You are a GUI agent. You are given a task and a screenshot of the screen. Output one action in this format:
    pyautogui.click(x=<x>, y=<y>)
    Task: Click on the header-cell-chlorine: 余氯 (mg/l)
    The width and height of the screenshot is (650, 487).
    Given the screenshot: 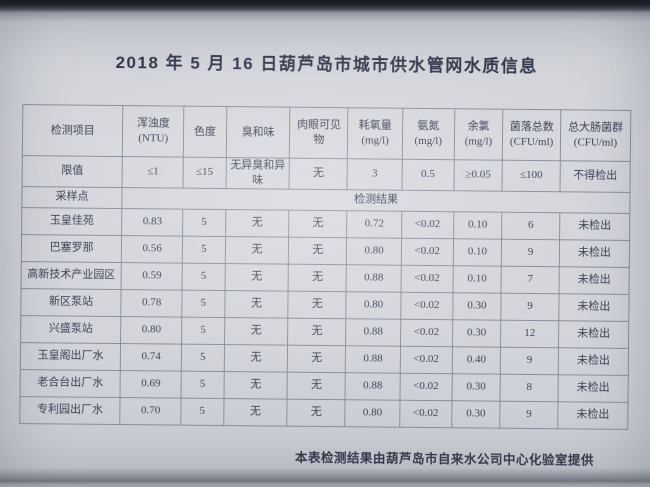 What is the action you would take?
    pyautogui.click(x=478, y=134)
    